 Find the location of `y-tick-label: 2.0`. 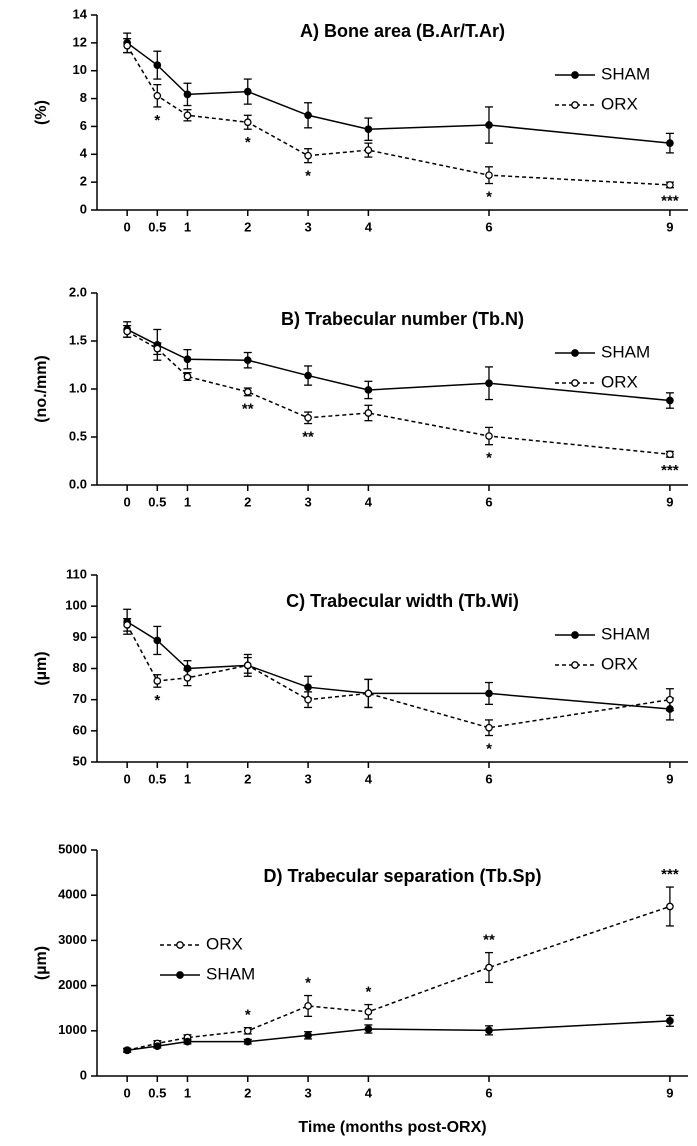

y-tick-label: 2.0 is located at coordinates (78, 291).